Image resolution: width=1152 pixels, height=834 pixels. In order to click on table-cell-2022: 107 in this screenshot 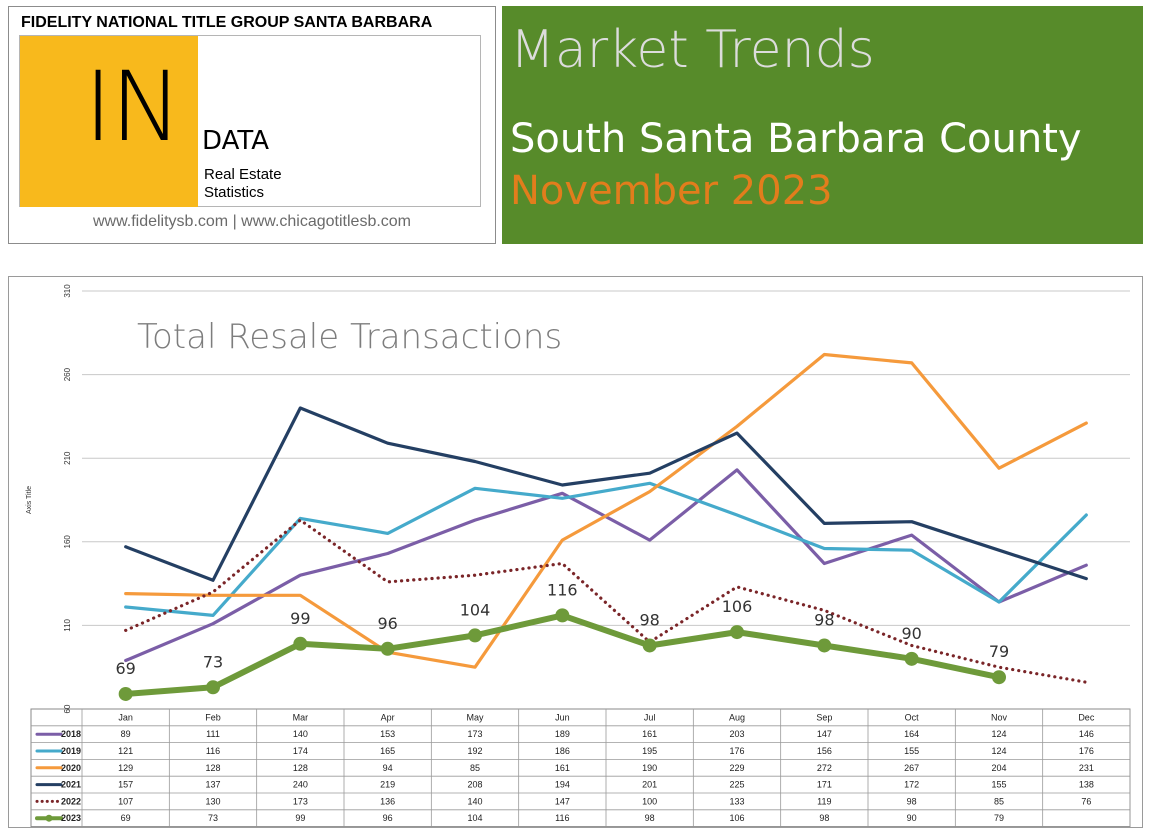, I will do `click(125, 801)`.